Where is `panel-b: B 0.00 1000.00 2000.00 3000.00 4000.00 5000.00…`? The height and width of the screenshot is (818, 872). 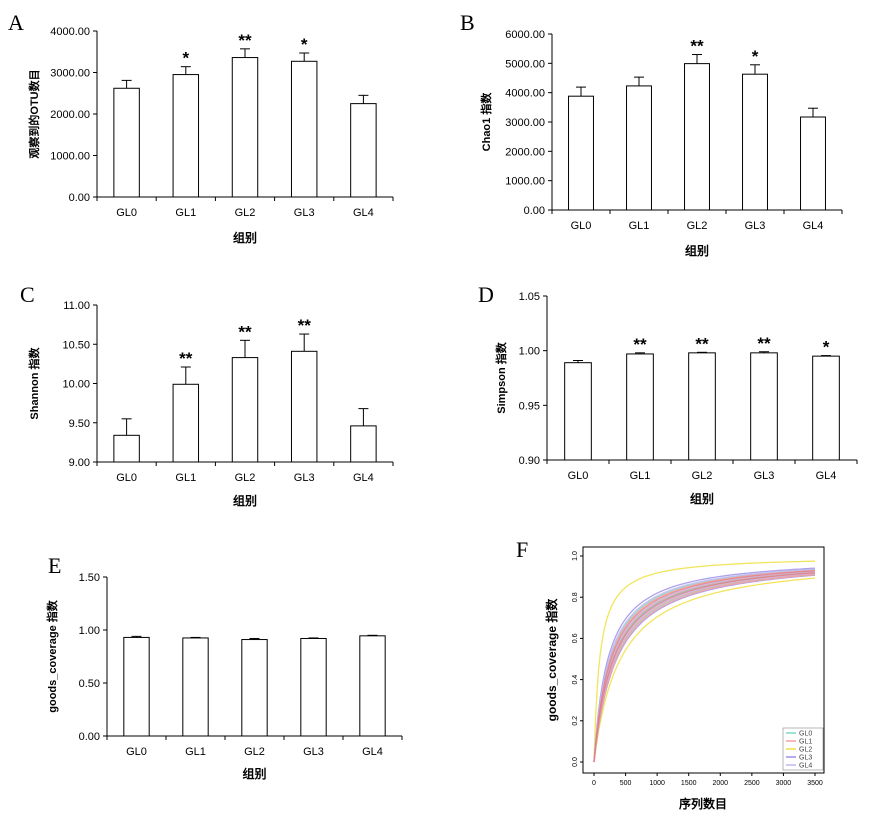
panel-b: B 0.00 1000.00 2000.00 3000.00 4000.00 5000.00… is located at coordinates (651, 134).